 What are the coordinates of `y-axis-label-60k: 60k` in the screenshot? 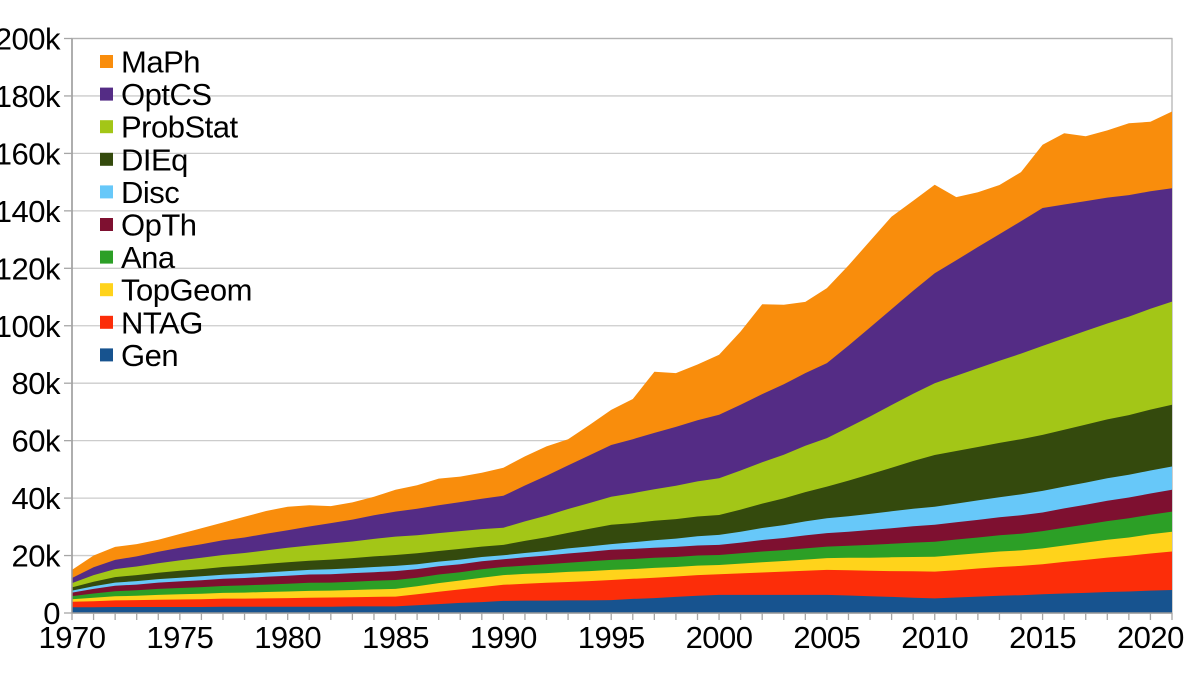 It's located at (36, 441).